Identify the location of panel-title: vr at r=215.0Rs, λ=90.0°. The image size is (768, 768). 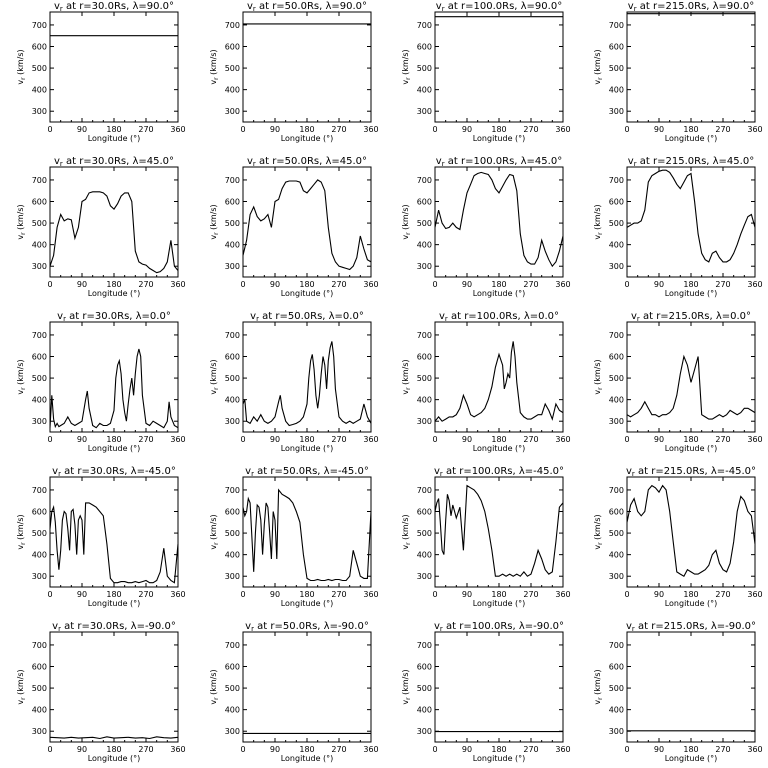
(691, 7).